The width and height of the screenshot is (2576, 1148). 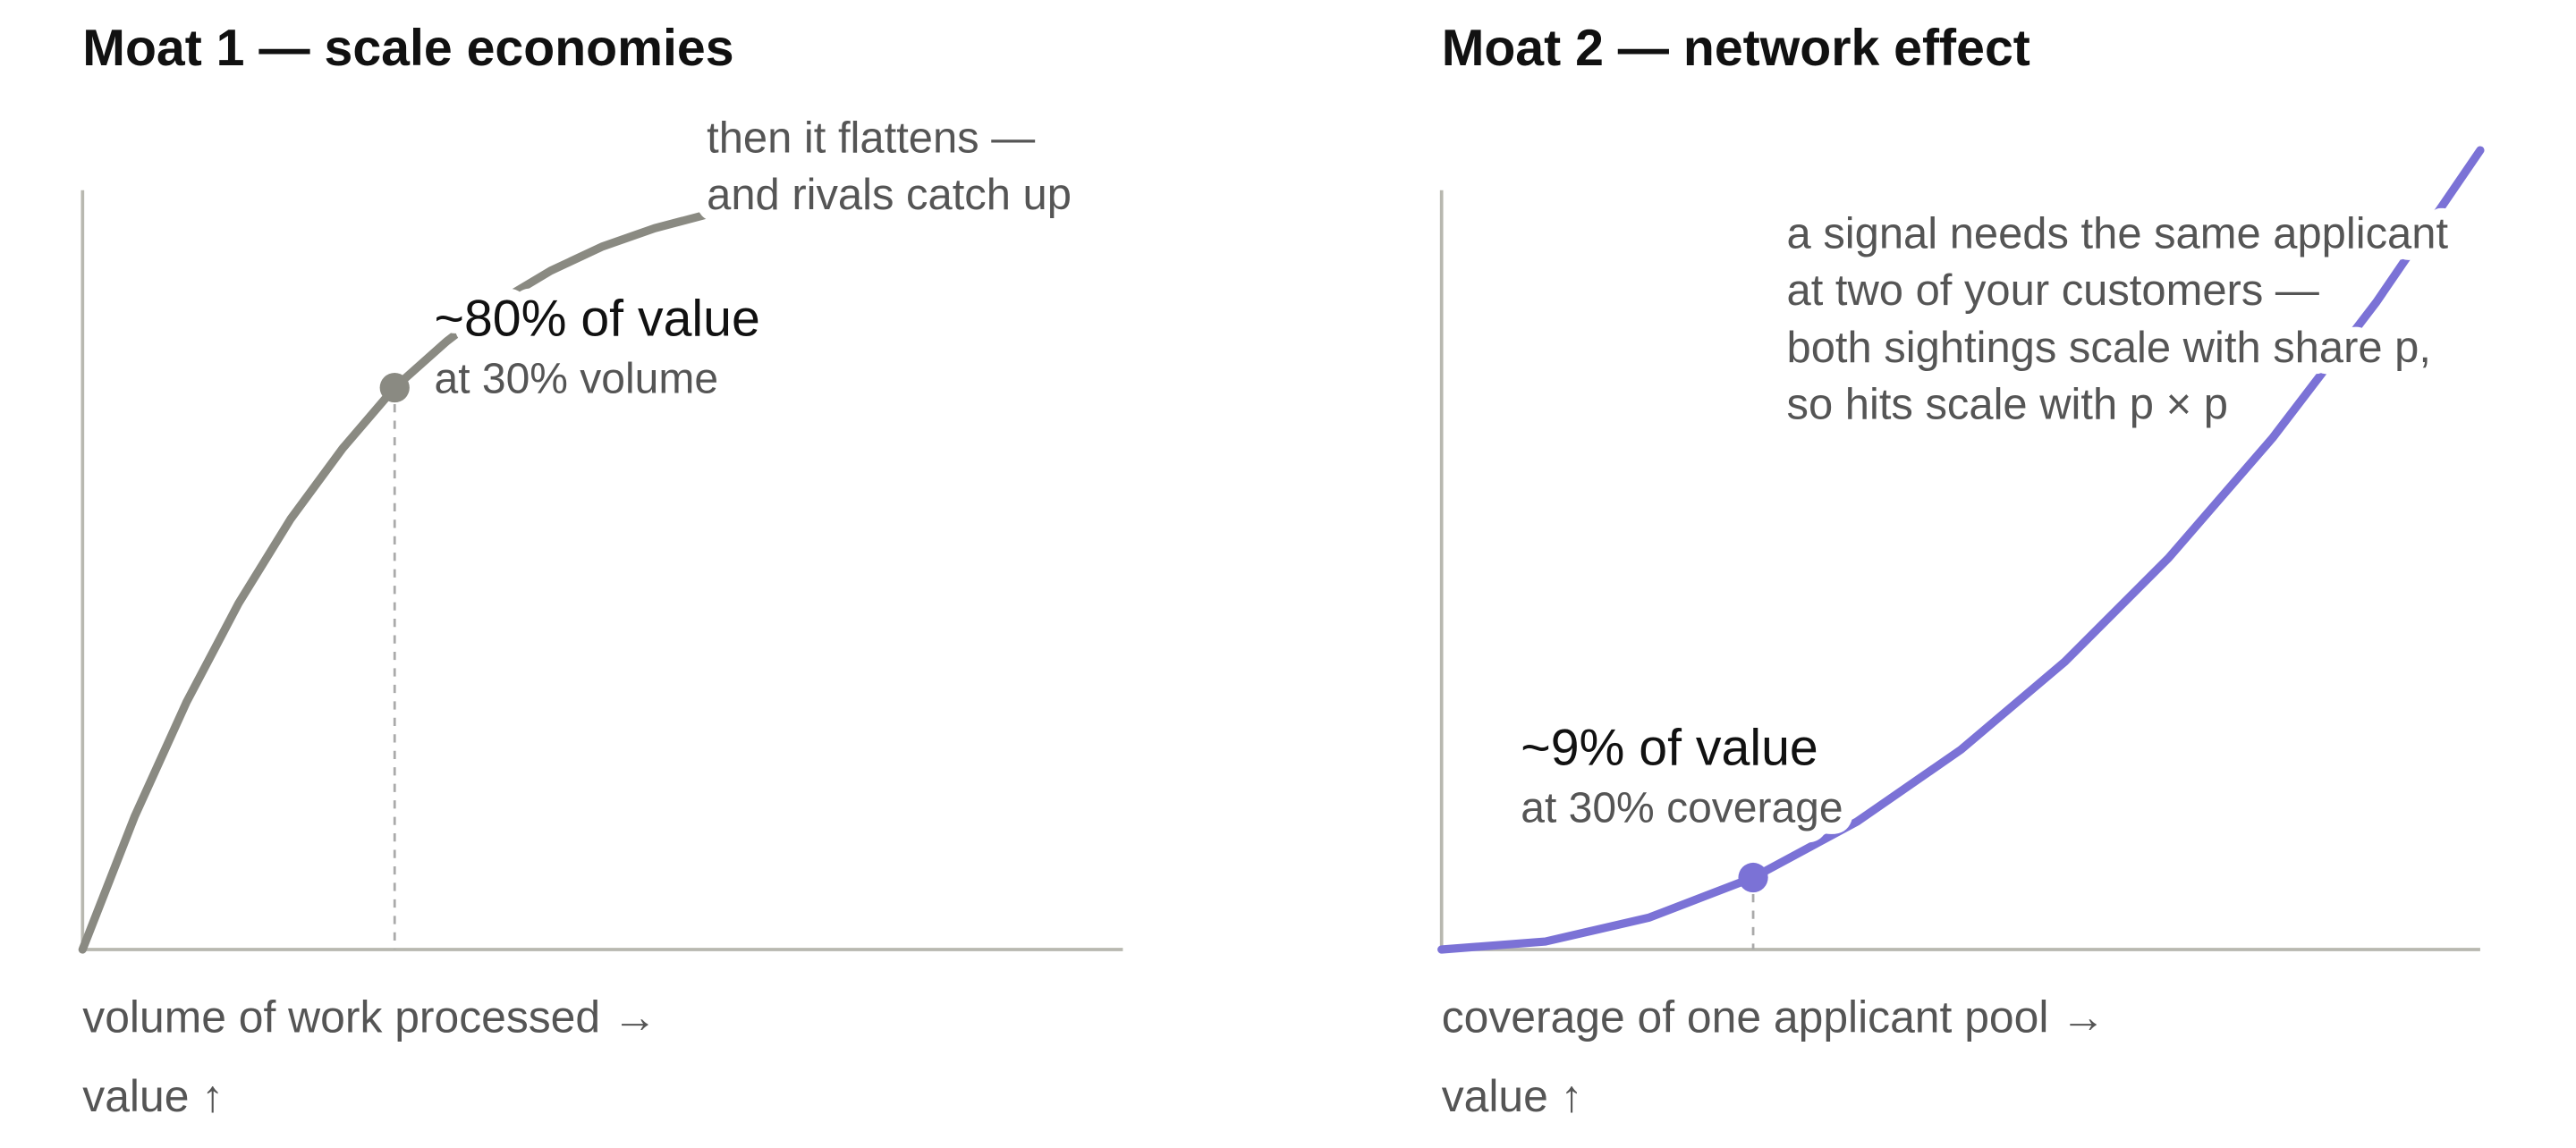 What do you see at coordinates (1682, 808) in the screenshot?
I see `callout-subtitle: at 30% coverage` at bounding box center [1682, 808].